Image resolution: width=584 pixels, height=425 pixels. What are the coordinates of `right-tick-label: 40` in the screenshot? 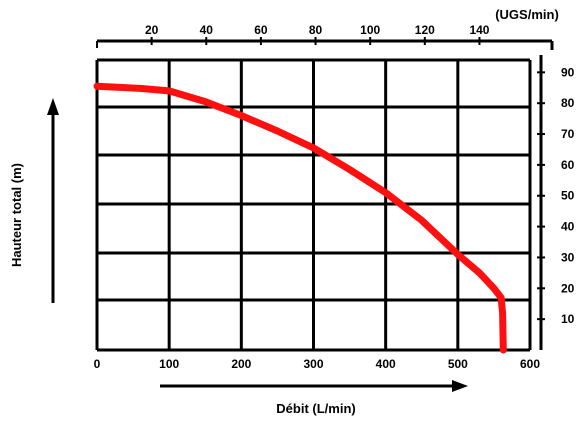 It's located at (568, 227).